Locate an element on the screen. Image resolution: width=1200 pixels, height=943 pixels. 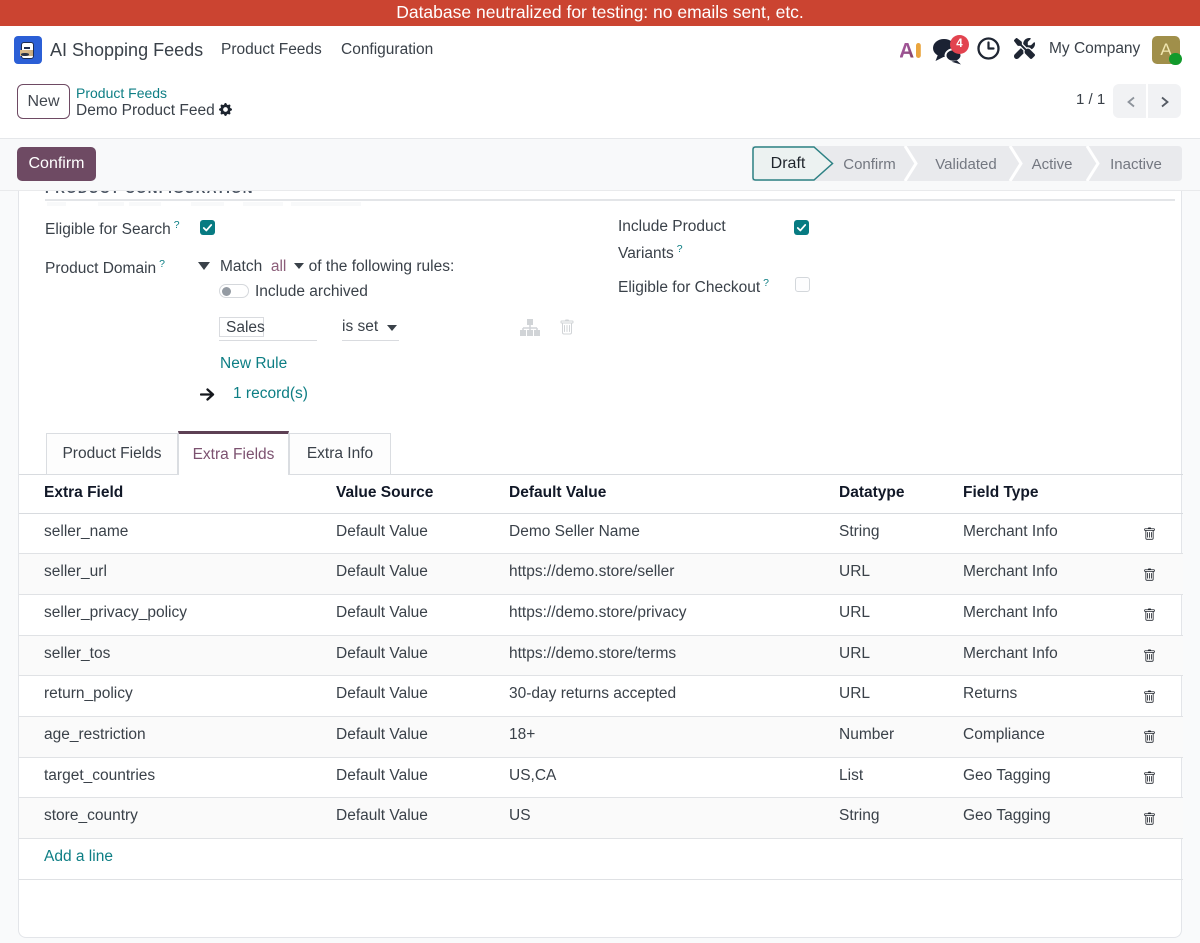
svg-text: A is located at coordinates (907, 50).